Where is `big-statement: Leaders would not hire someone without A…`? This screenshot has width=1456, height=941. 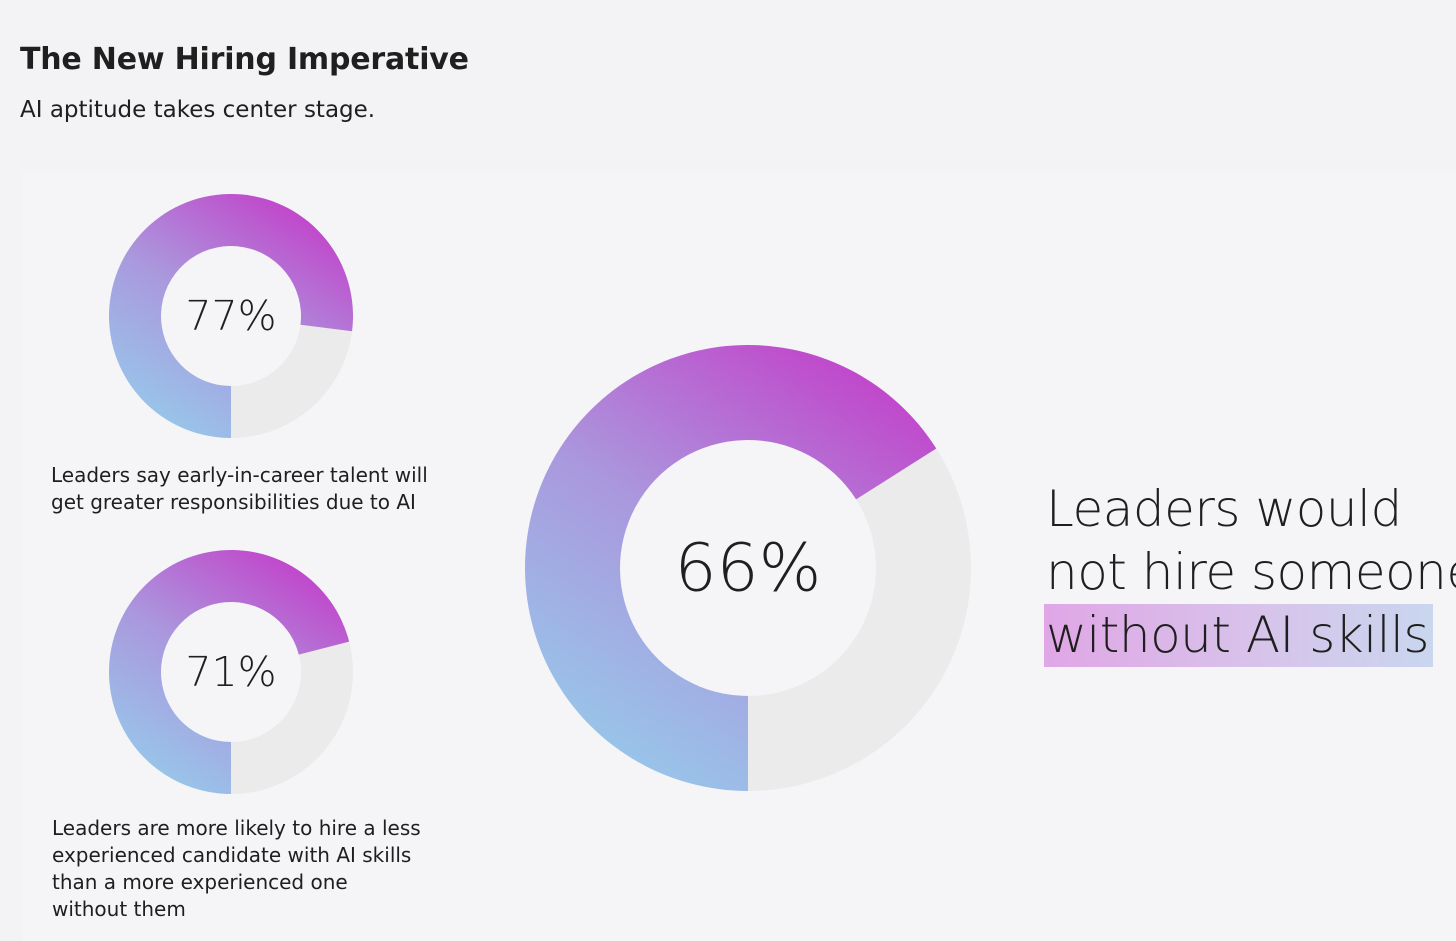 big-statement: Leaders would not hire someone without A… is located at coordinates (1250, 572).